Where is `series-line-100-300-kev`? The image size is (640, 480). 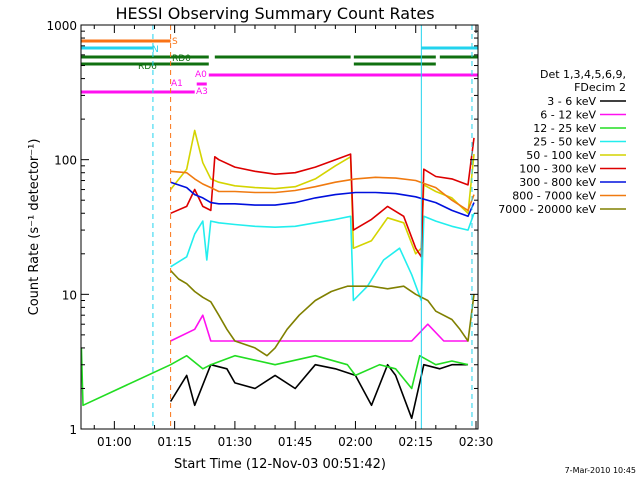 series-line-100-300-kev is located at coordinates (322, 197).